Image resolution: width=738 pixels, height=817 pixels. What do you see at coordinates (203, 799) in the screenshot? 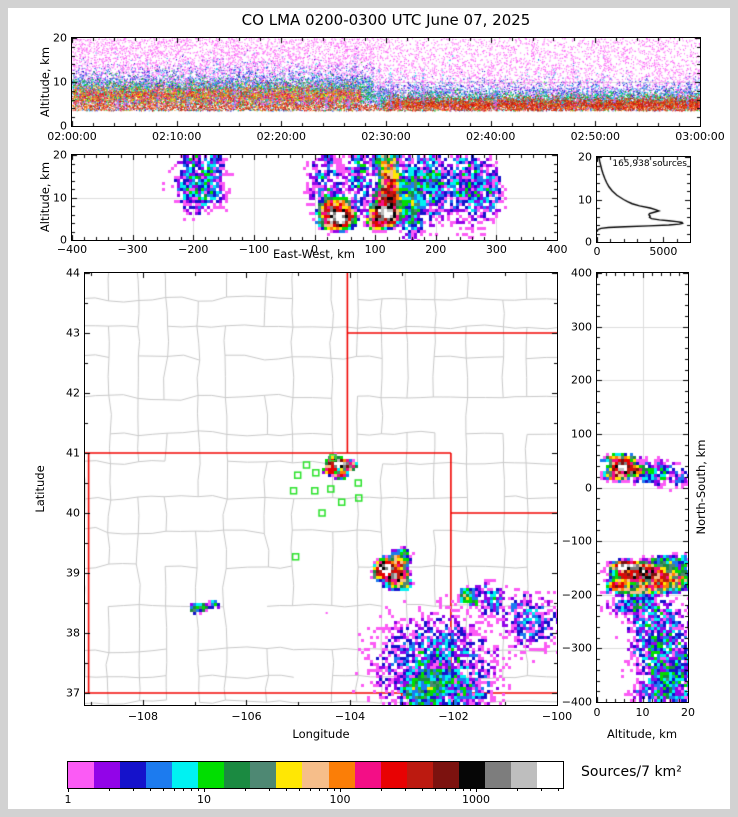
I see `colorbar-tick-label: 10` at bounding box center [203, 799].